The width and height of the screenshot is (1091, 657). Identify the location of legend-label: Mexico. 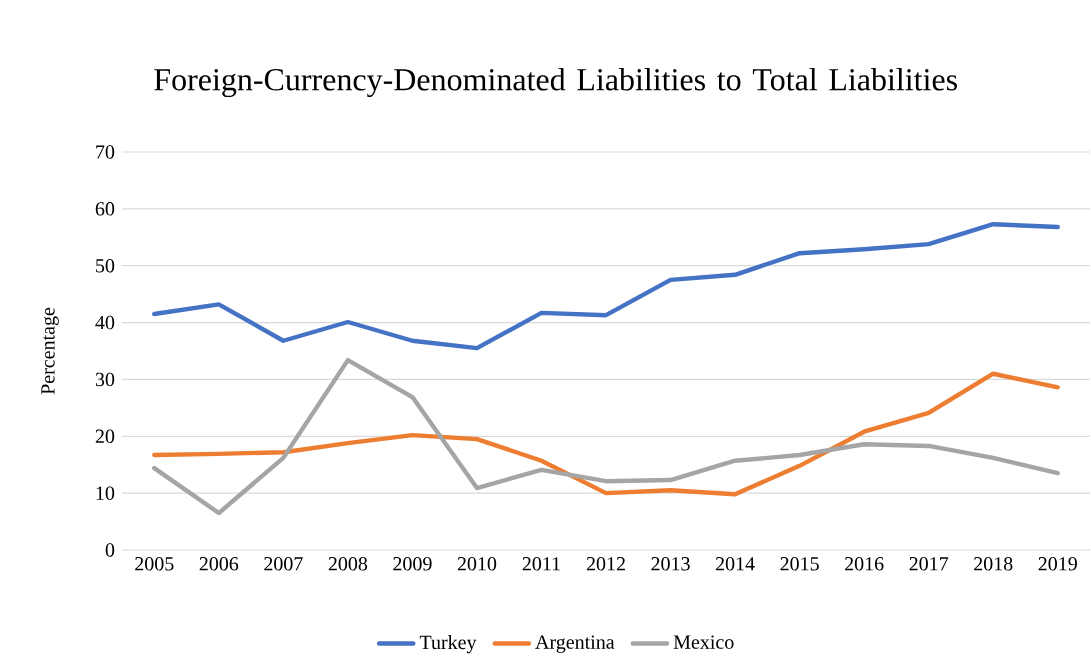
(703, 642).